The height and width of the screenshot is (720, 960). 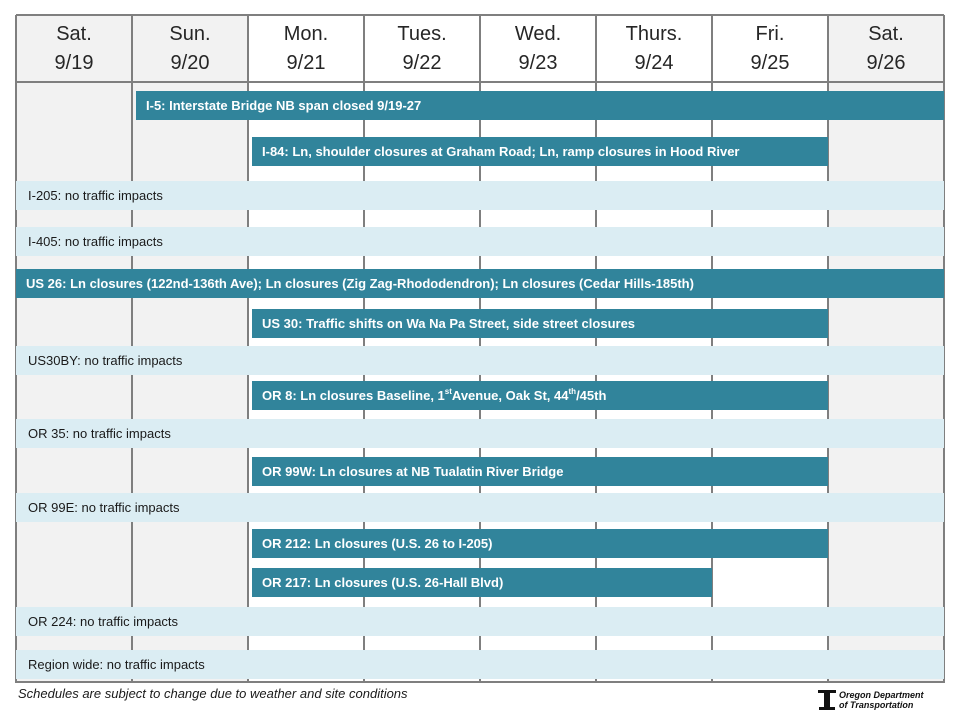 I want to click on bar-text: I-405: no traffic impacts, so click(x=95, y=241).